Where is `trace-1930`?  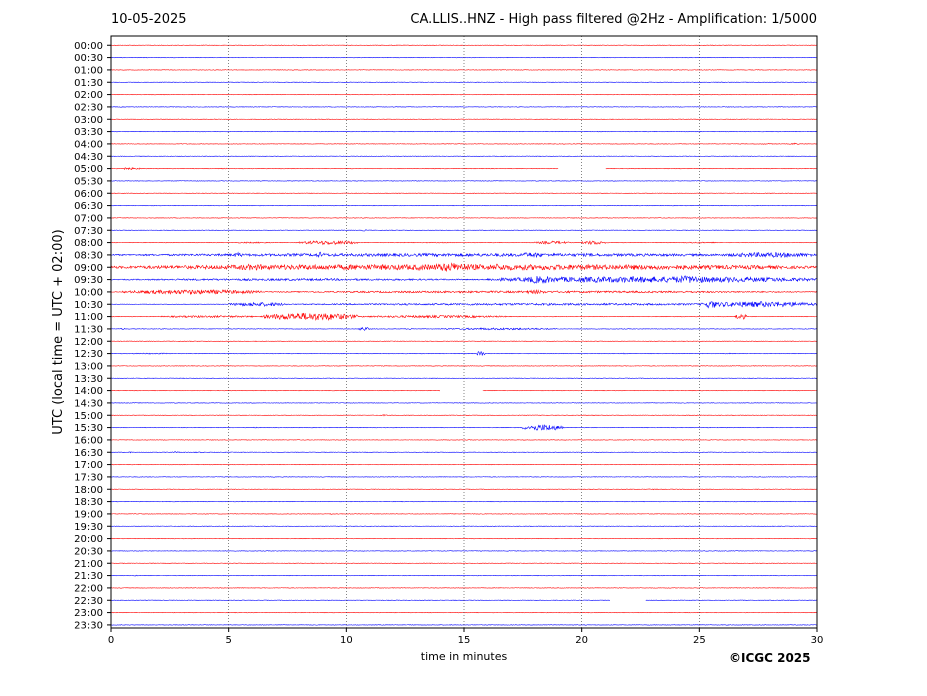 trace-1930 is located at coordinates (464, 526).